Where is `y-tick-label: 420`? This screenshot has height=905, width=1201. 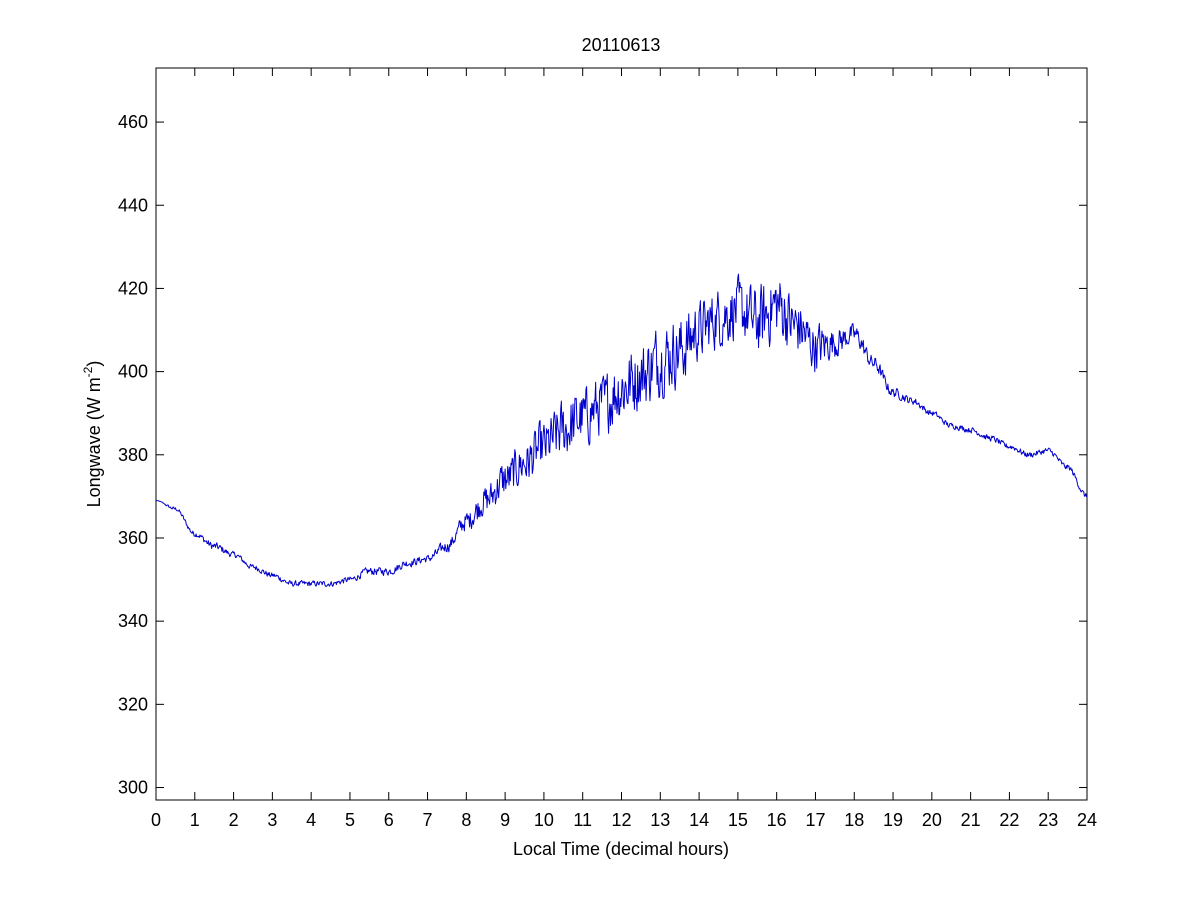 y-tick-label: 420 is located at coordinates (133, 288).